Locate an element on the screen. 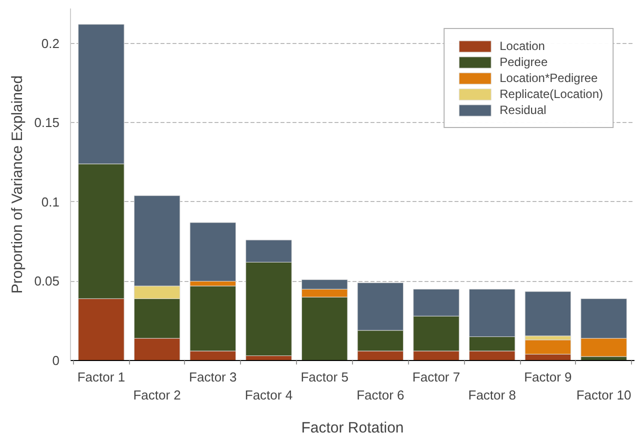 This screenshot has height=440, width=644. legend-label: Location*Pedigree is located at coordinates (549, 78).